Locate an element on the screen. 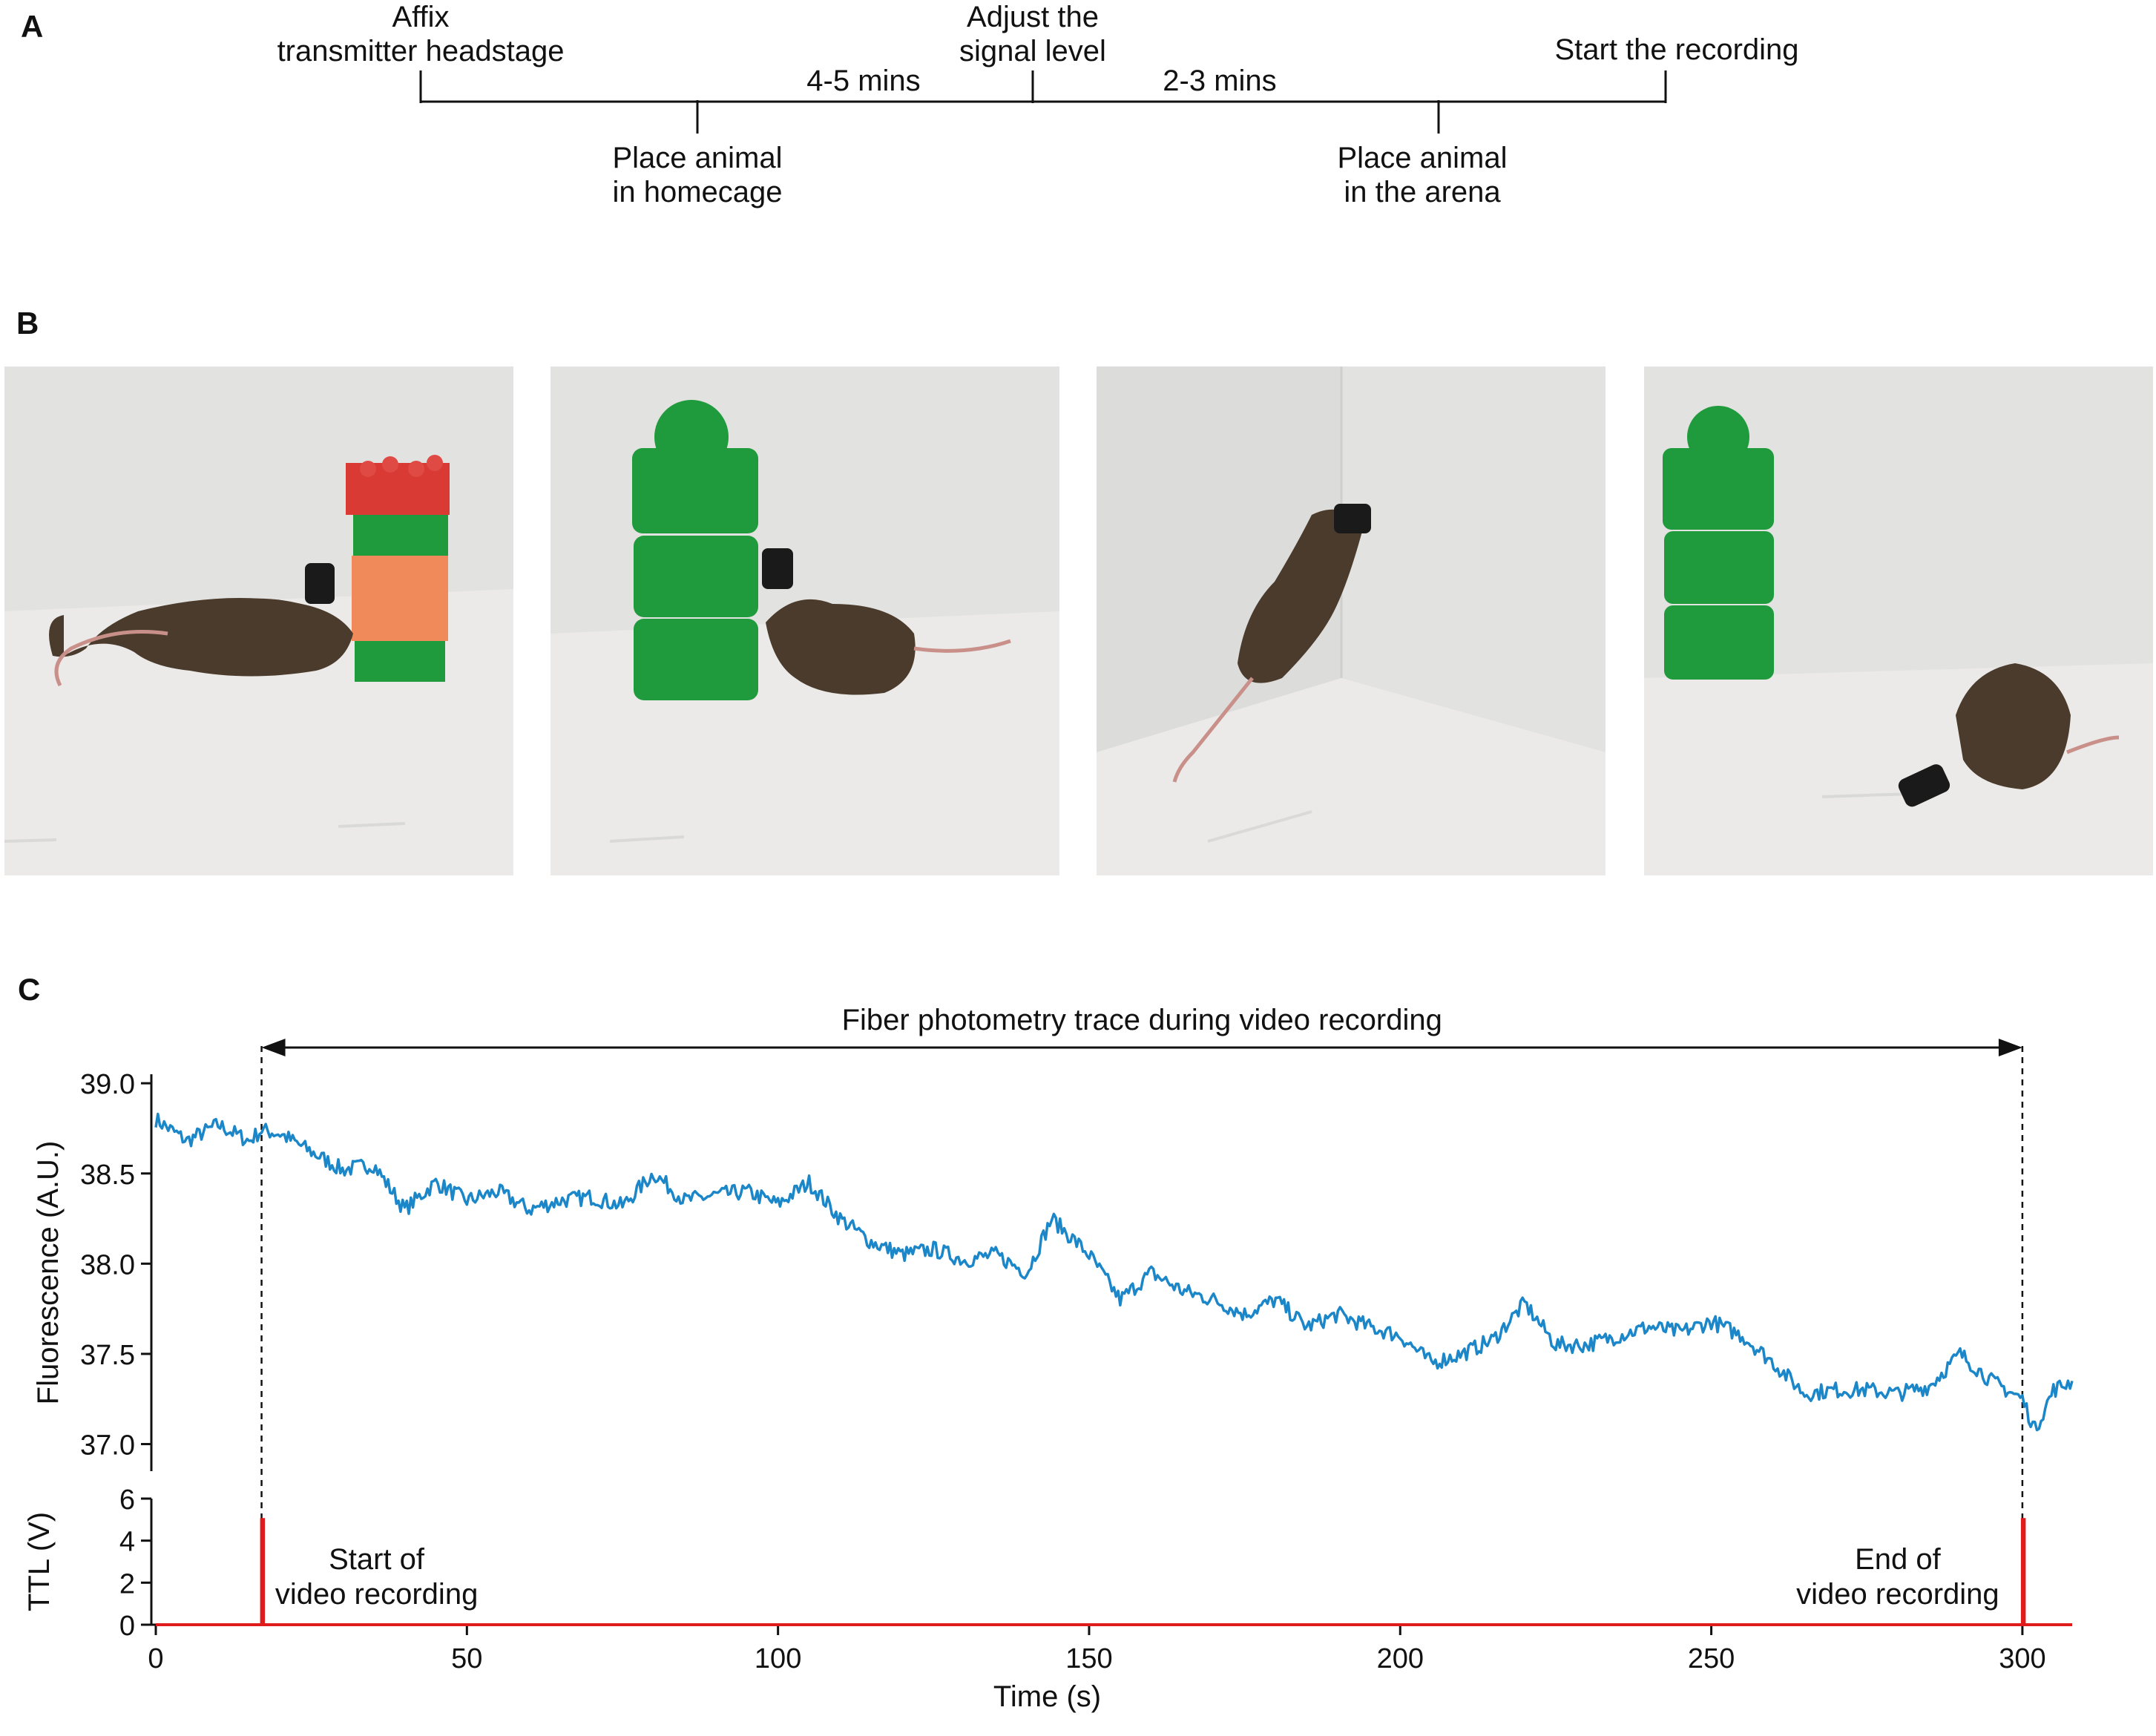 Image resolution: width=2156 pixels, height=1736 pixels. photo-mouse-green-tower is located at coordinates (805, 621).